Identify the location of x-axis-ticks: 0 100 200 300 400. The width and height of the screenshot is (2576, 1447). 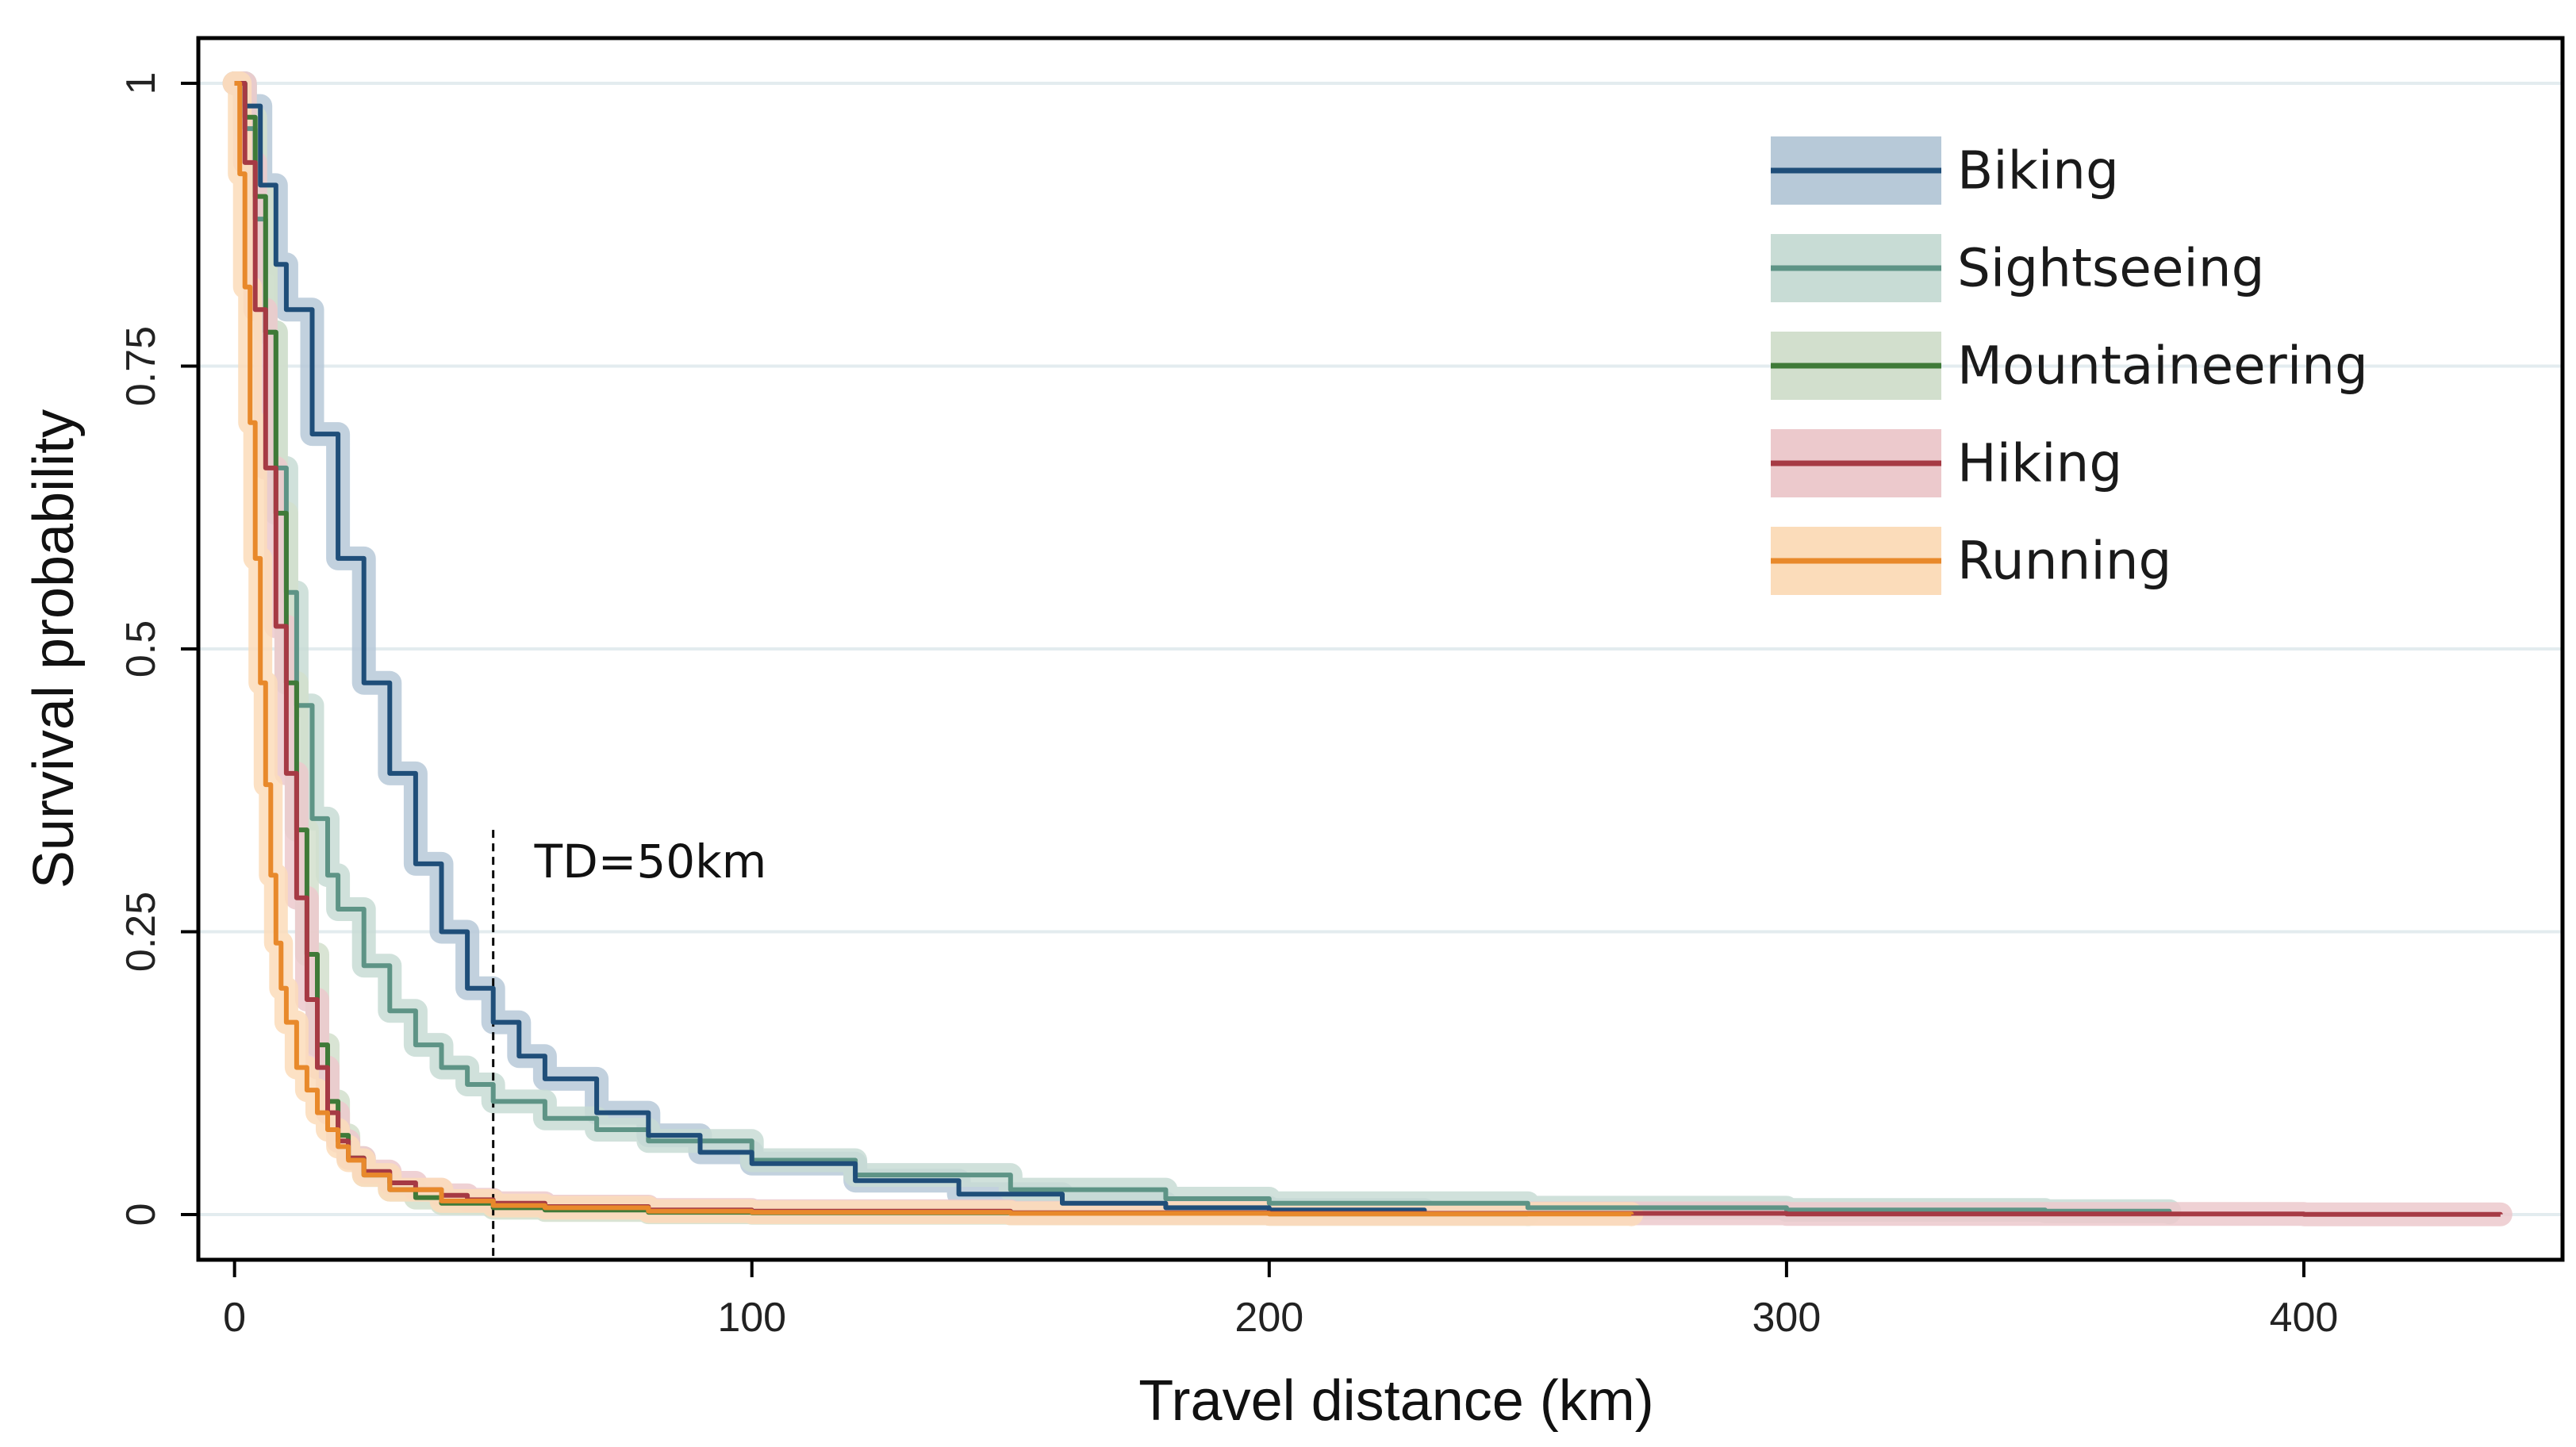
(1280, 1300).